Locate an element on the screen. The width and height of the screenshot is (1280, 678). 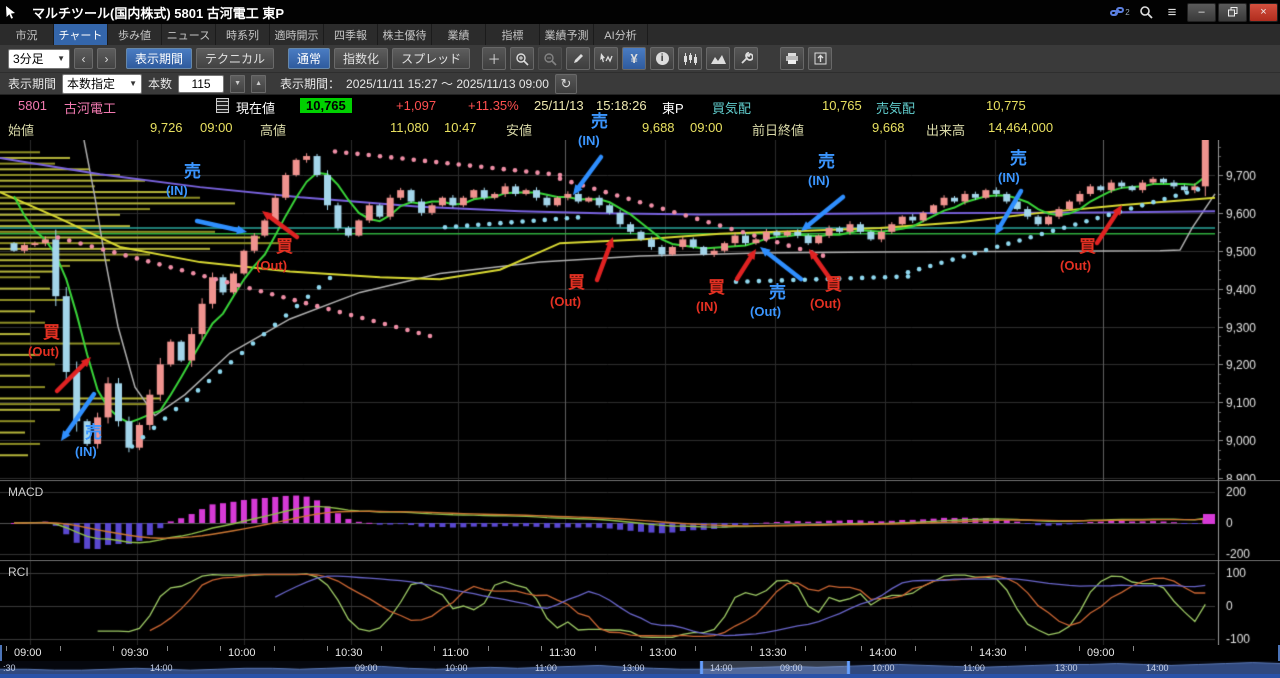
bar-count-input: 115 is located at coordinates (201, 83).